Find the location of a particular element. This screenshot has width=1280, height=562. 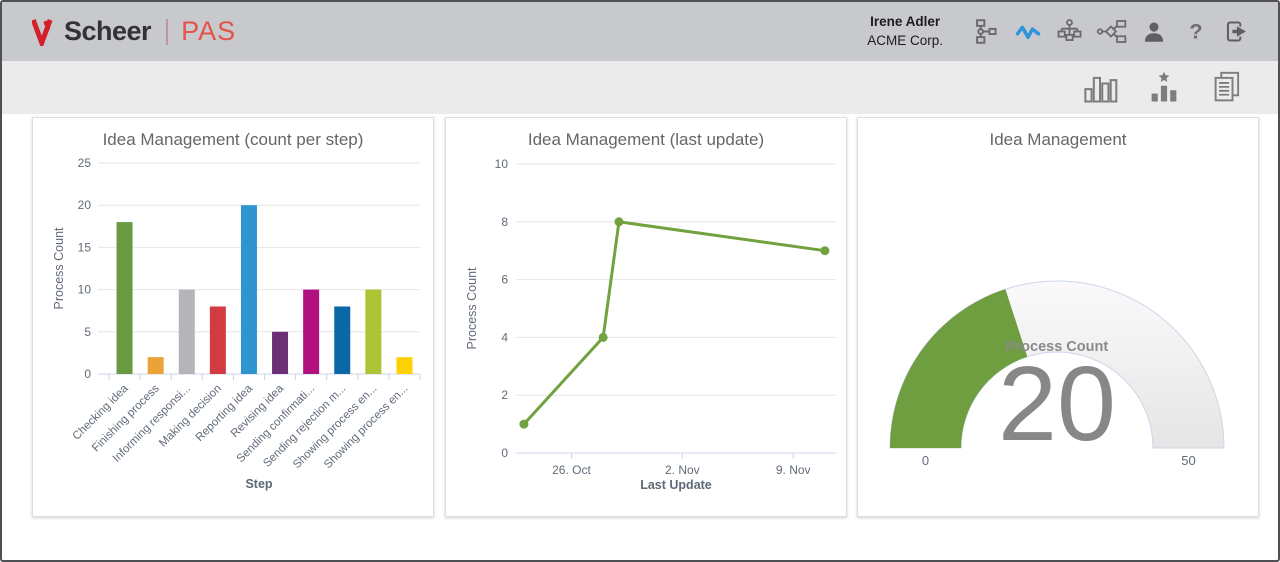

x-tick-label: 26. Oct is located at coordinates (571, 470).